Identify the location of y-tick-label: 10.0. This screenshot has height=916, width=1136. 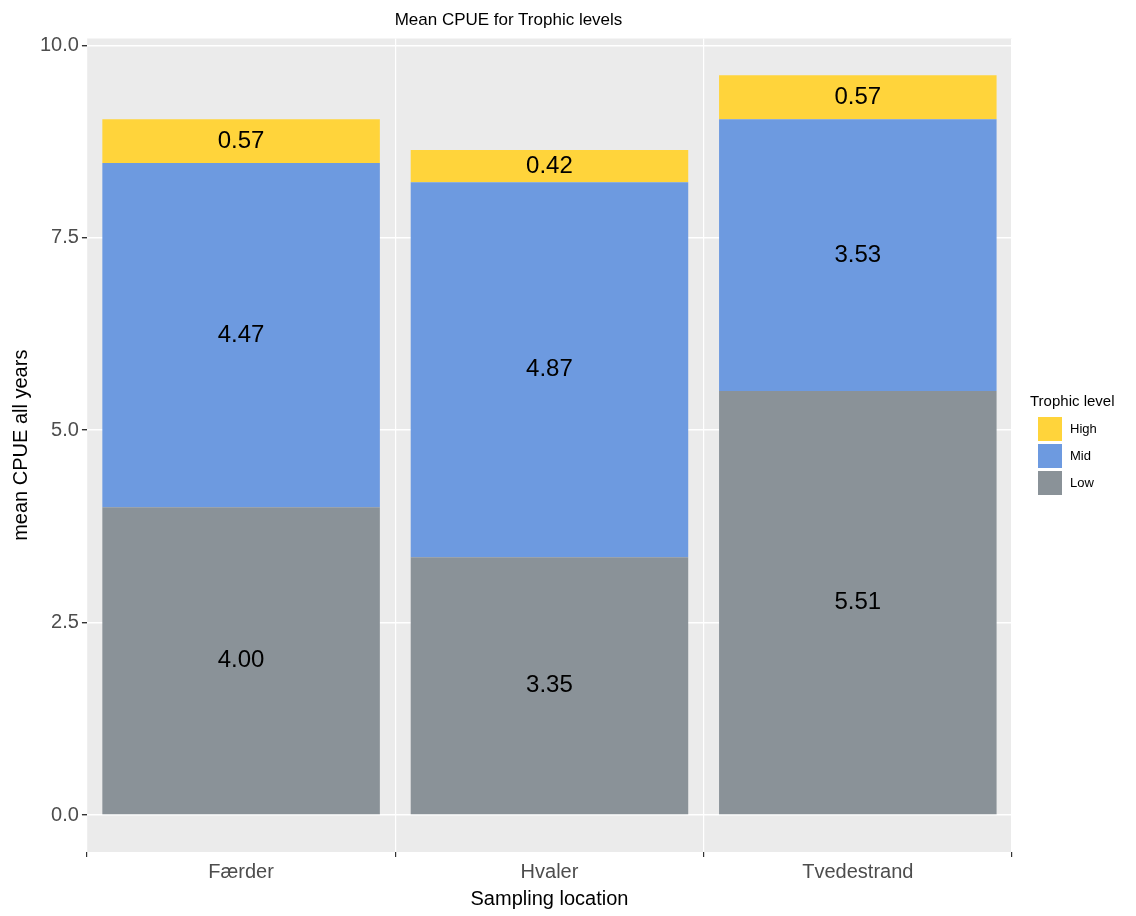
(59, 43).